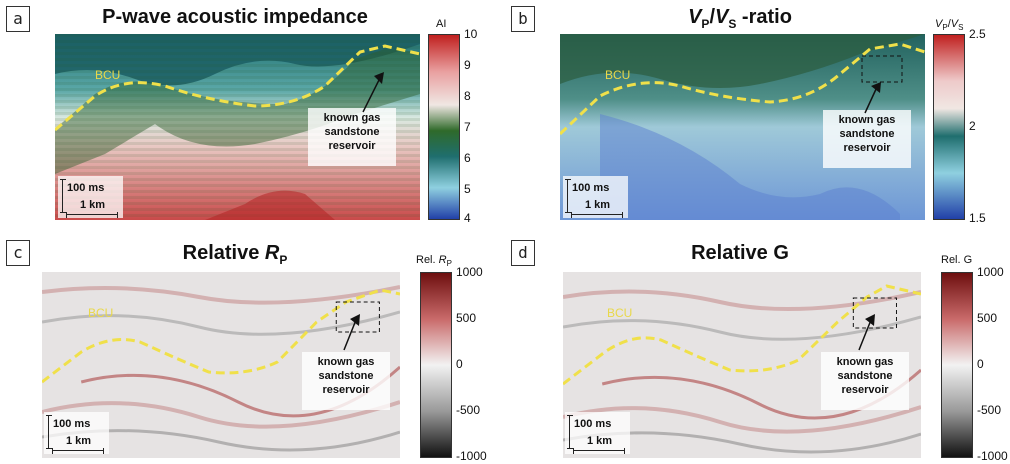 Image resolution: width=1010 pixels, height=464 pixels. Describe the element at coordinates (740, 18) in the screenshot. I see `panel-title: VP/VS -ratio` at that location.